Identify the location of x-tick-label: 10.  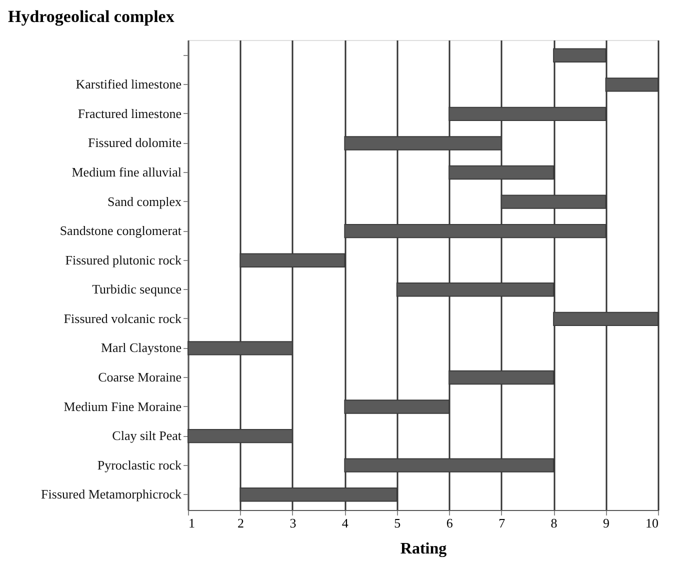
(652, 523).